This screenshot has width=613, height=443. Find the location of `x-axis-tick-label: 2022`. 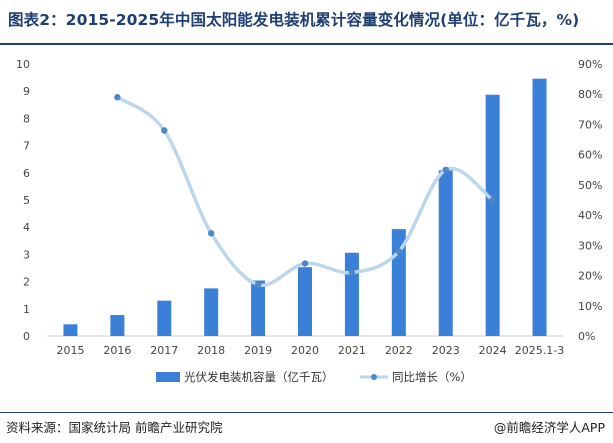

x-axis-tick-label: 2022 is located at coordinates (399, 350).